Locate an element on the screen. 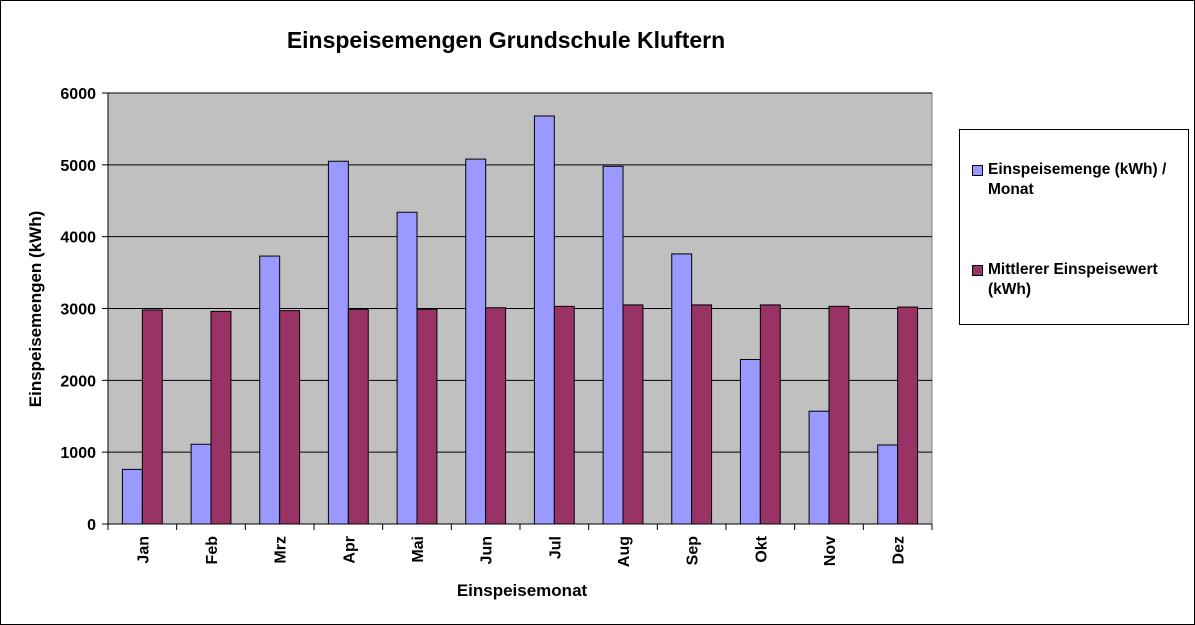 The width and height of the screenshot is (1195, 625). legend-label-mittlerer: Mittlerer Einspeisewert (kWh) is located at coordinates (1073, 279).